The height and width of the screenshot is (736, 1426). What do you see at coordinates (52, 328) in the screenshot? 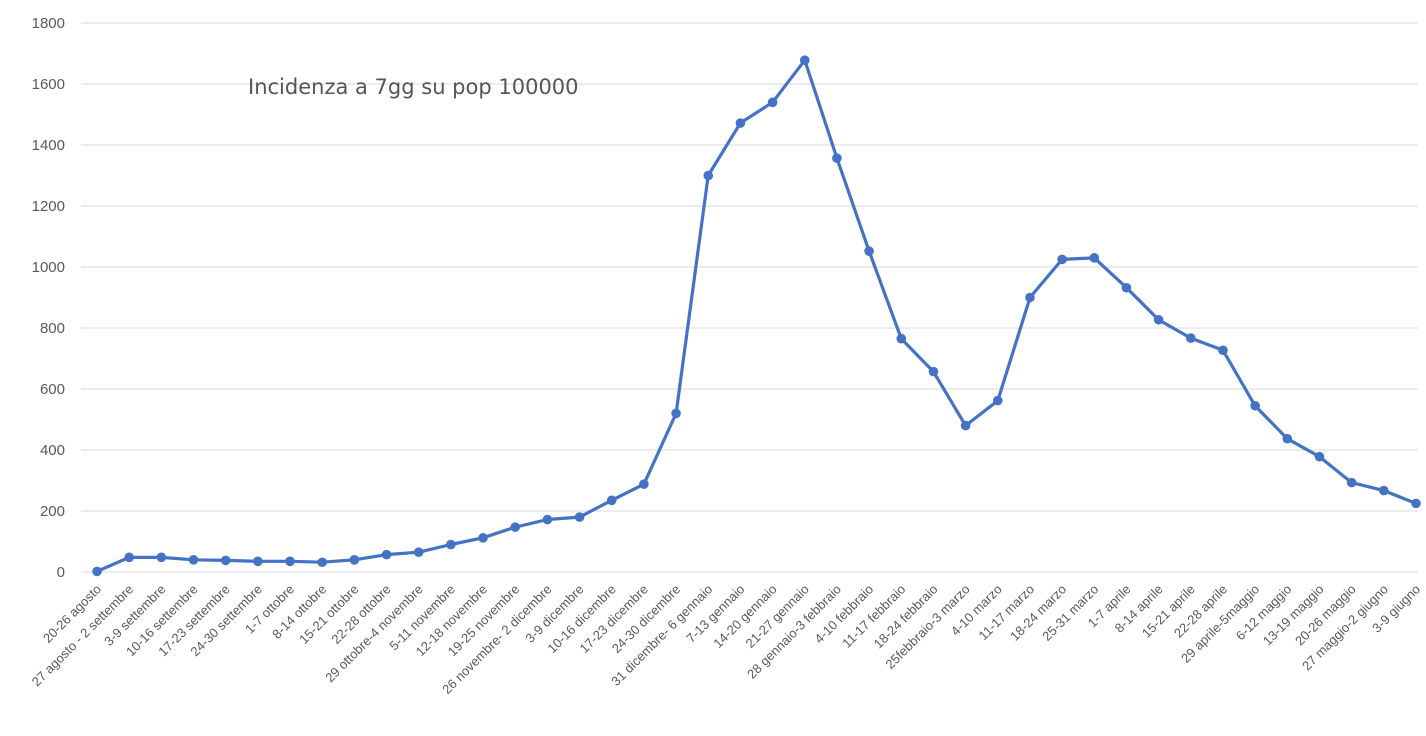
I see `y-tick-label: 800` at bounding box center [52, 328].